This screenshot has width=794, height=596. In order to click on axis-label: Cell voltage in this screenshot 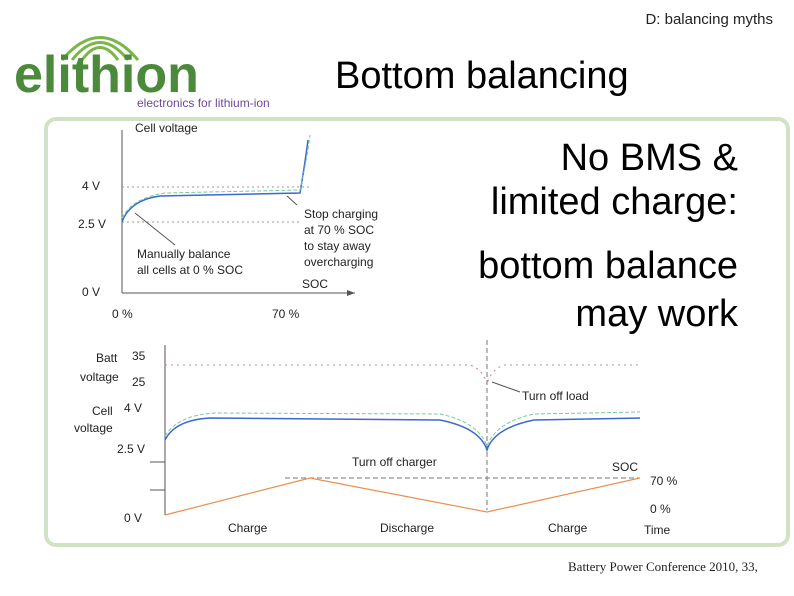, I will do `click(166, 128)`.